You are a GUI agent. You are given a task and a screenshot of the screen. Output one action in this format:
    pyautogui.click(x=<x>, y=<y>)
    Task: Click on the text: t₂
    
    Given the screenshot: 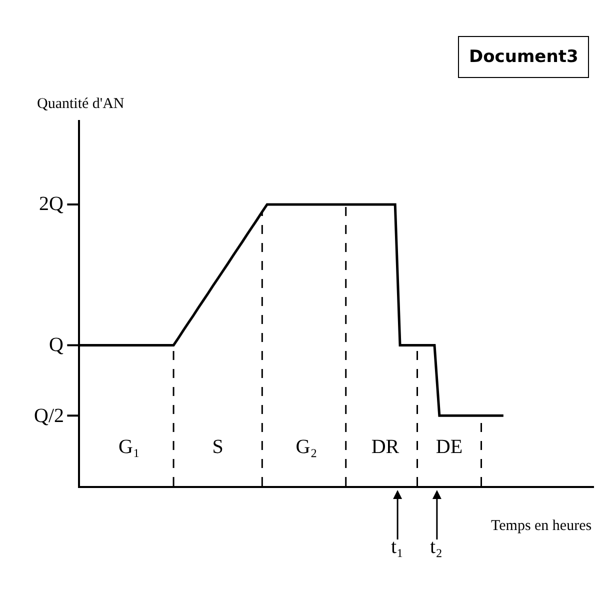 What is the action you would take?
    pyautogui.click(x=436, y=547)
    